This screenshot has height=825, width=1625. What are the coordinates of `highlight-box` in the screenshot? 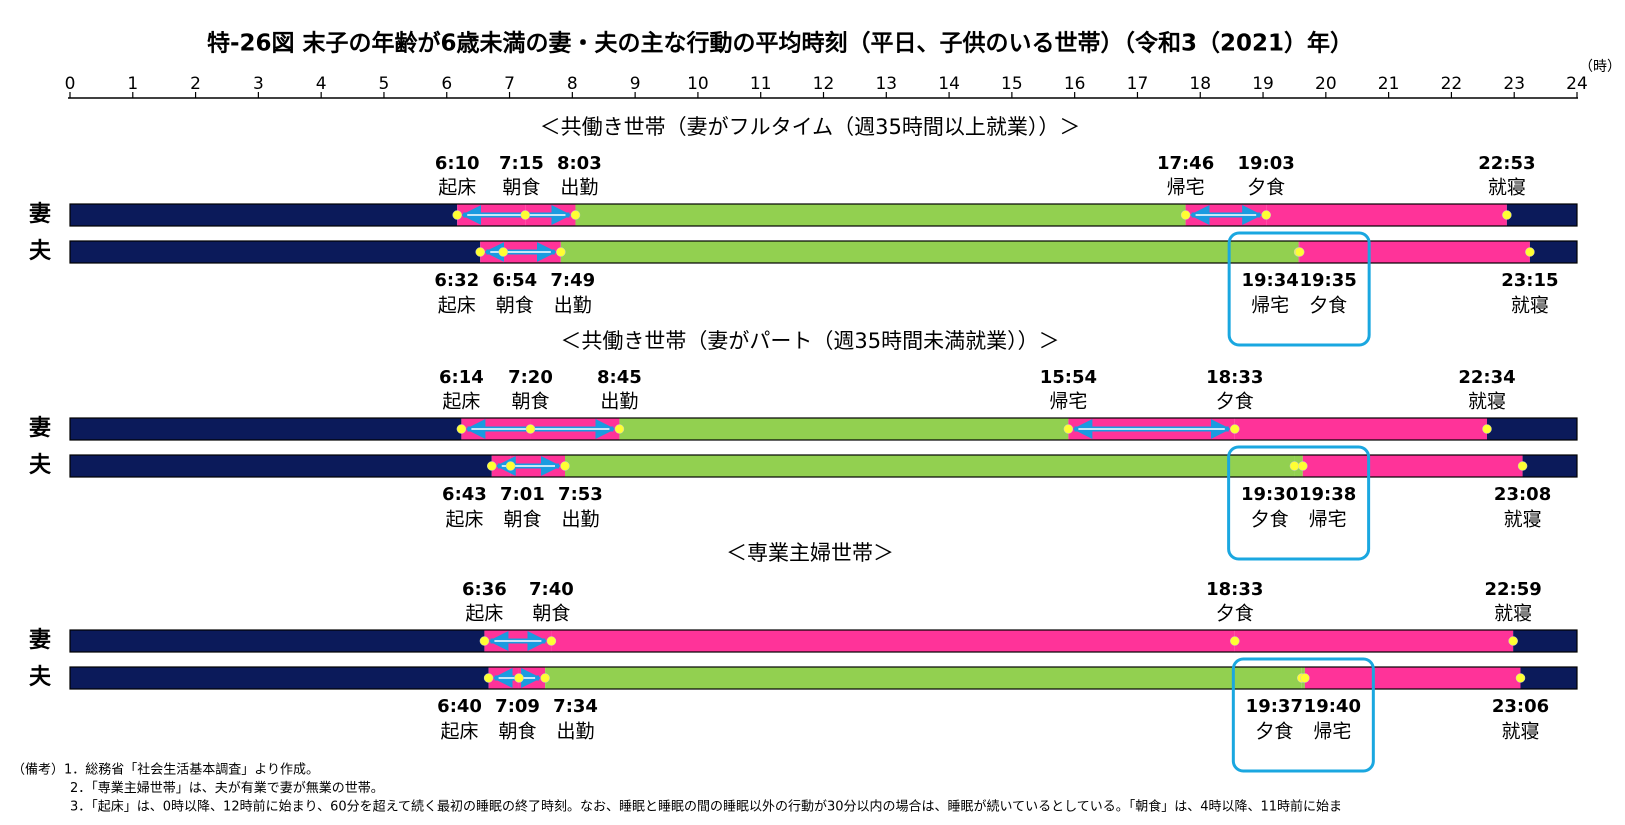 It's located at (1303, 715).